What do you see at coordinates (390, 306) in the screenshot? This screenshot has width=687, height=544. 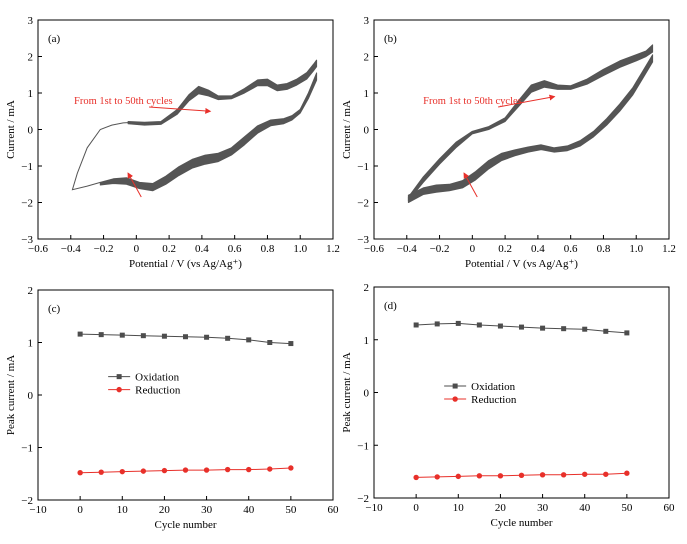 I see `panel-label: (d)` at bounding box center [390, 306].